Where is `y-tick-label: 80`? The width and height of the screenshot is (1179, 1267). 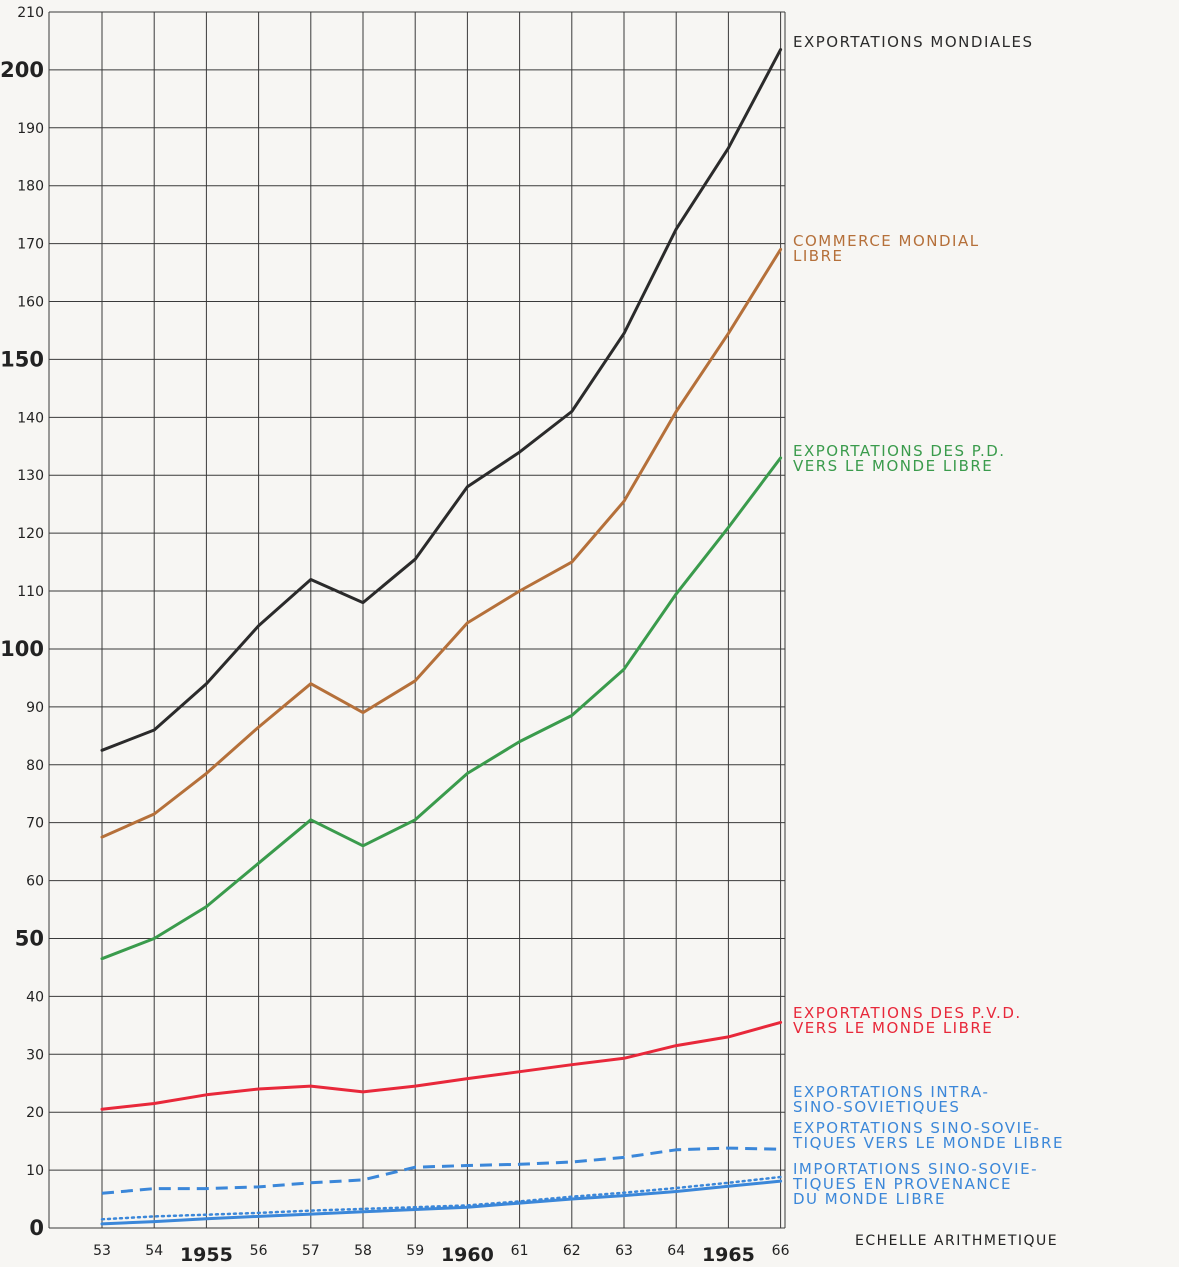
y-tick-label: 80 is located at coordinates (35, 766).